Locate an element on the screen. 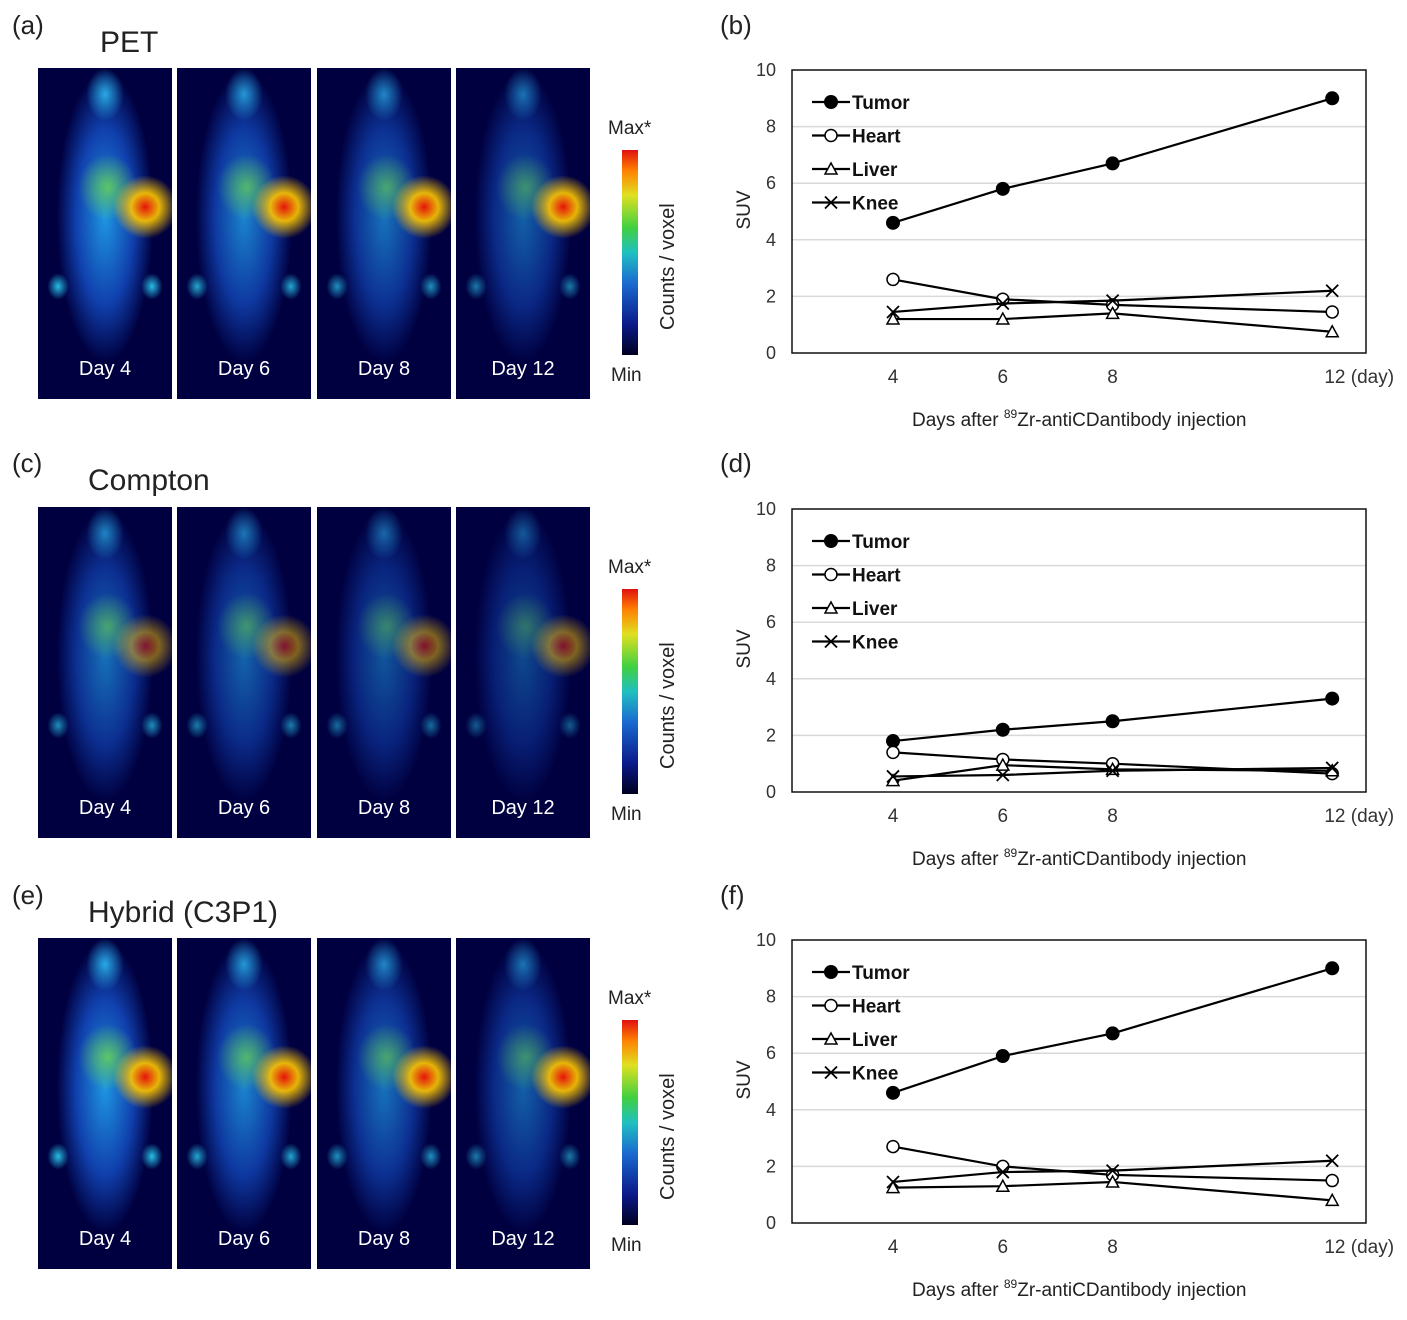 The width and height of the screenshot is (1407, 1320). x-axis-label-sup: 89 is located at coordinates (1011, 1284).